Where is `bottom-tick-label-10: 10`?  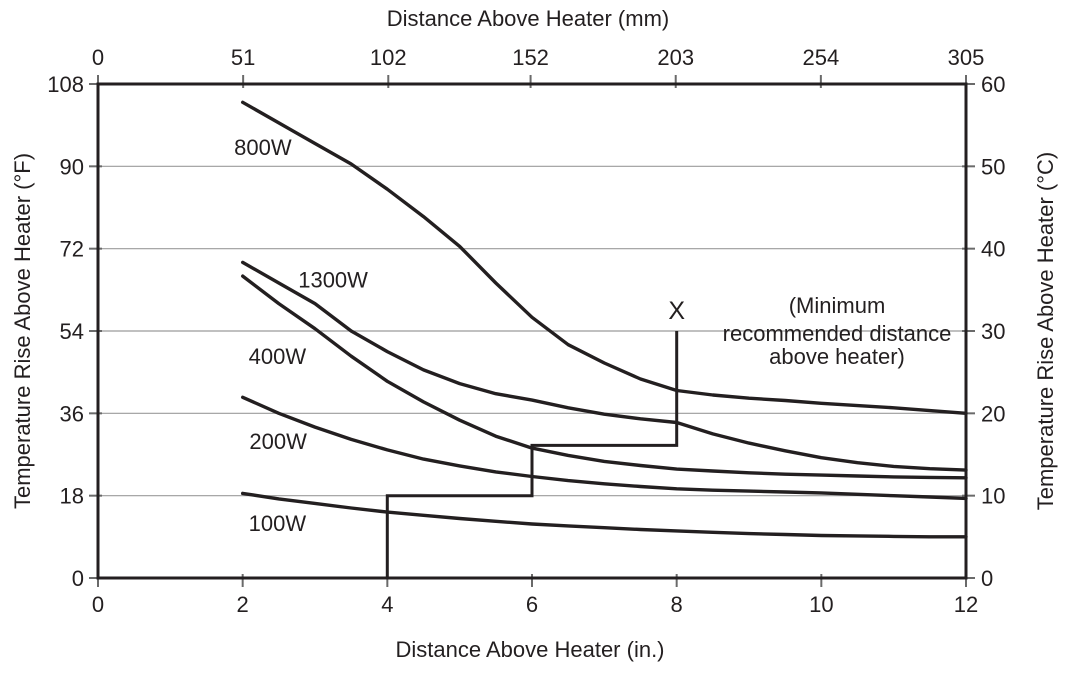
bottom-tick-label-10: 10 is located at coordinates (821, 604).